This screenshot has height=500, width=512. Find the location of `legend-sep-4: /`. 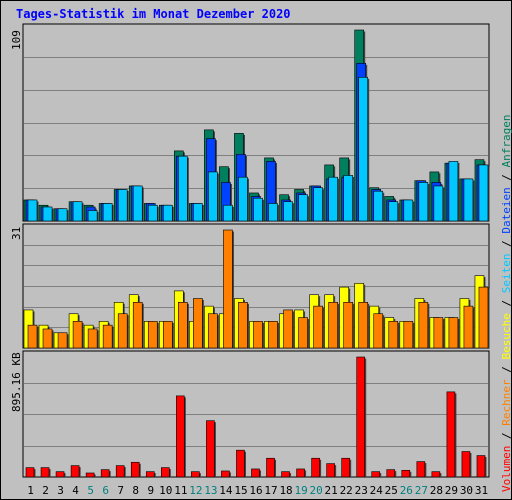

legend-sep-4: / is located at coordinates (506, 243).